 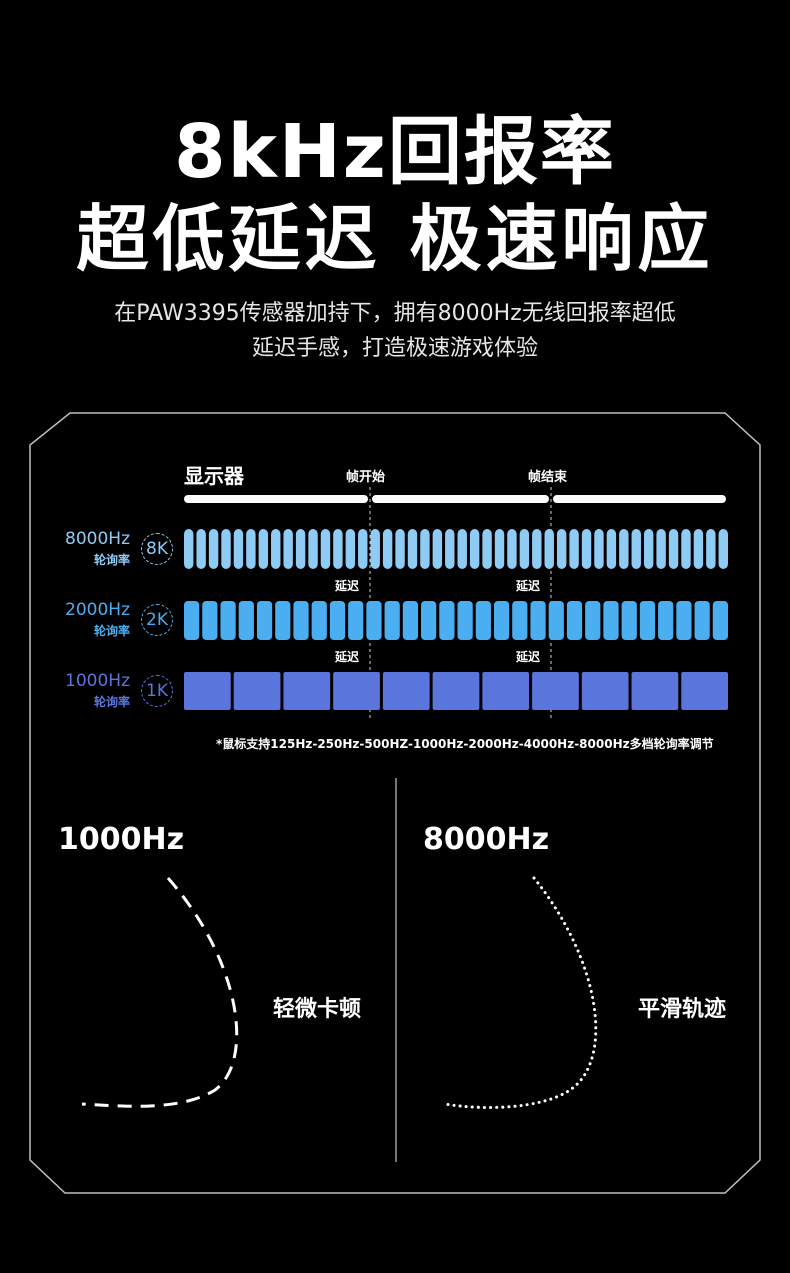 What do you see at coordinates (528, 657) in the screenshot?
I see `delay-label-1k-right: 延迟` at bounding box center [528, 657].